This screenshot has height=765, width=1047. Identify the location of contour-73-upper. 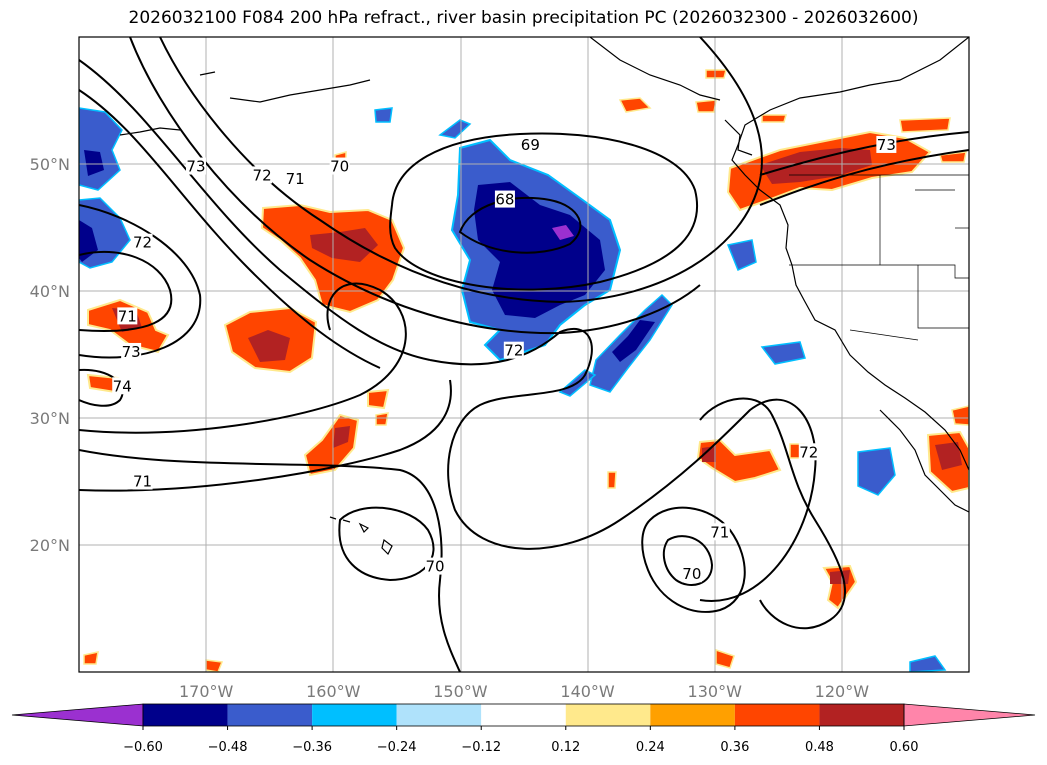
(230, 229).